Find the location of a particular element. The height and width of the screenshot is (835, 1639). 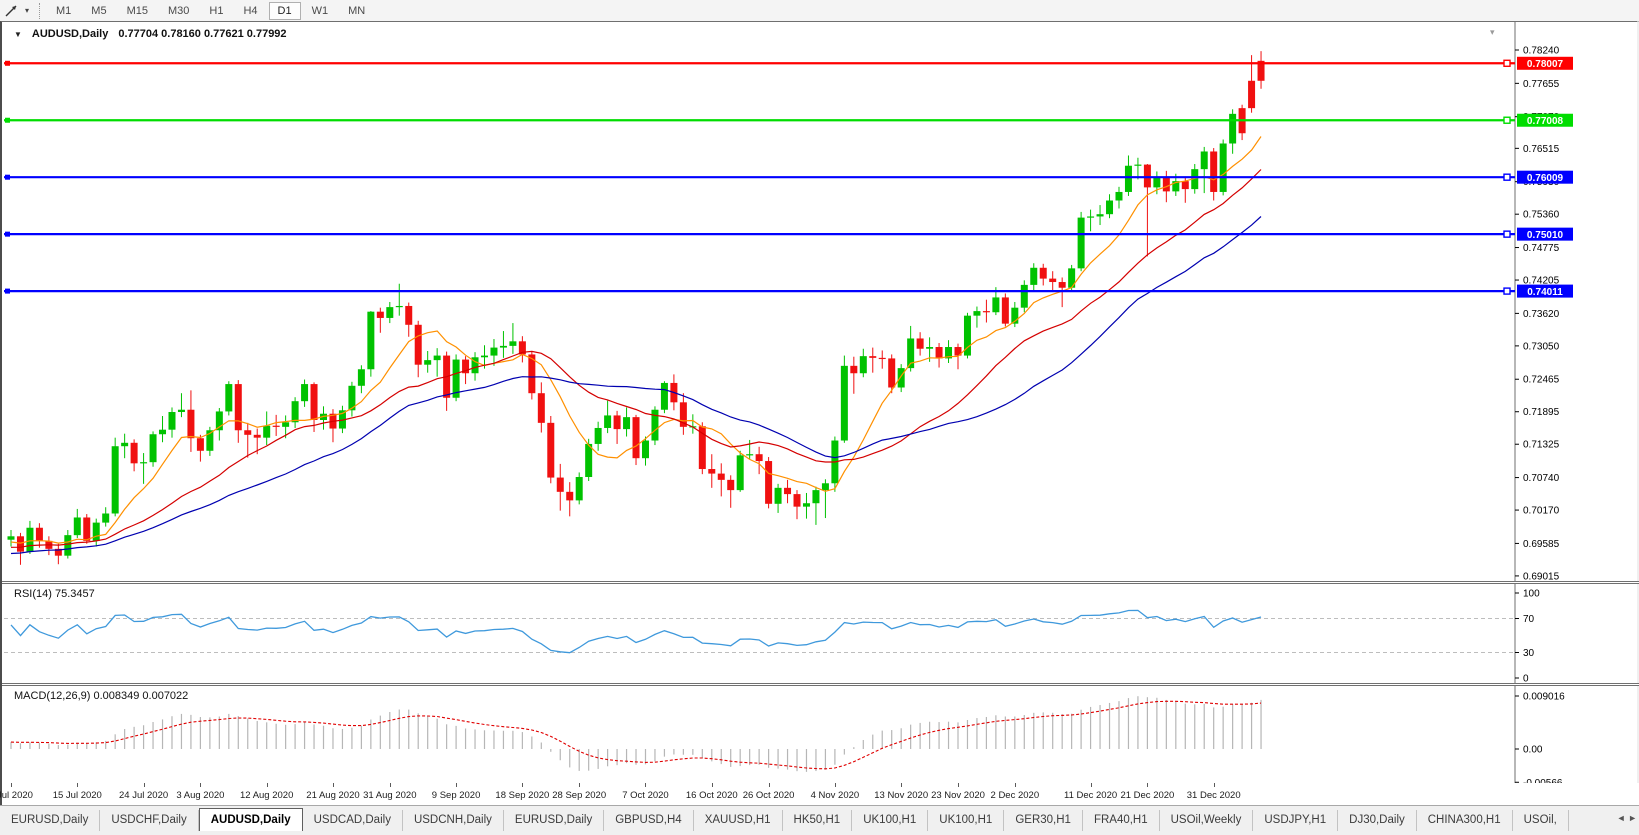

chart-tab-dj30-daily: DJ30,Daily is located at coordinates (1377, 820).